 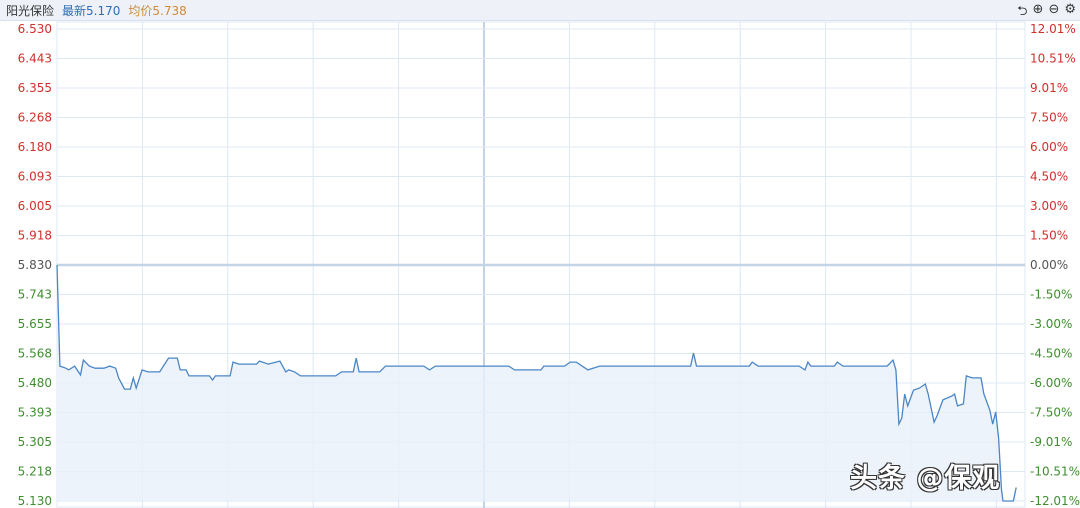 I want to click on y-tick-label-right: 12.01%, so click(x=1053, y=29).